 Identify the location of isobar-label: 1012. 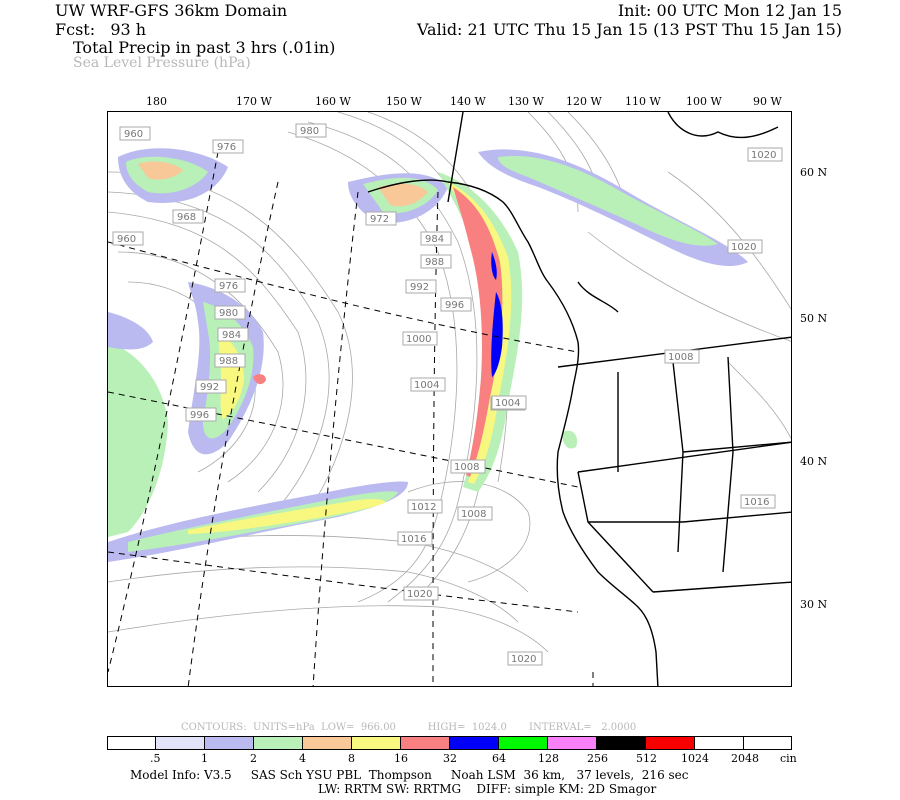
(423, 507).